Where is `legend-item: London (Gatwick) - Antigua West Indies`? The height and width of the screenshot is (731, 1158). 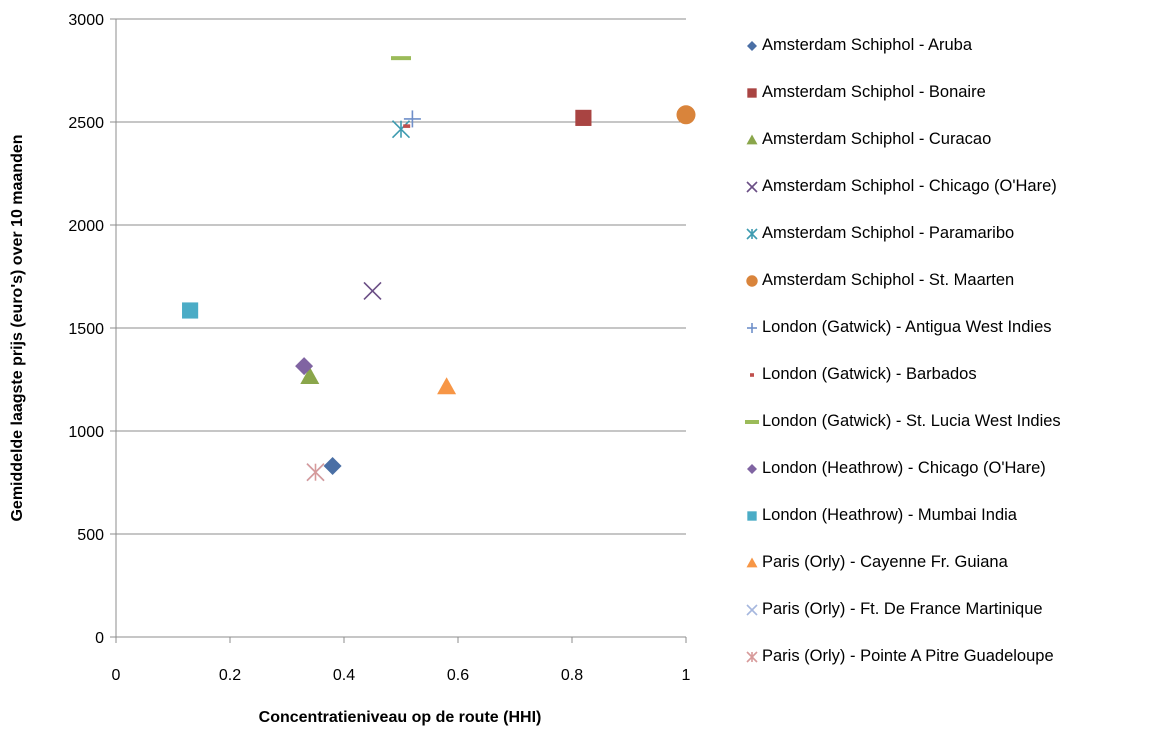
legend-item: London (Gatwick) - Antigua West Indies is located at coordinates (949, 327).